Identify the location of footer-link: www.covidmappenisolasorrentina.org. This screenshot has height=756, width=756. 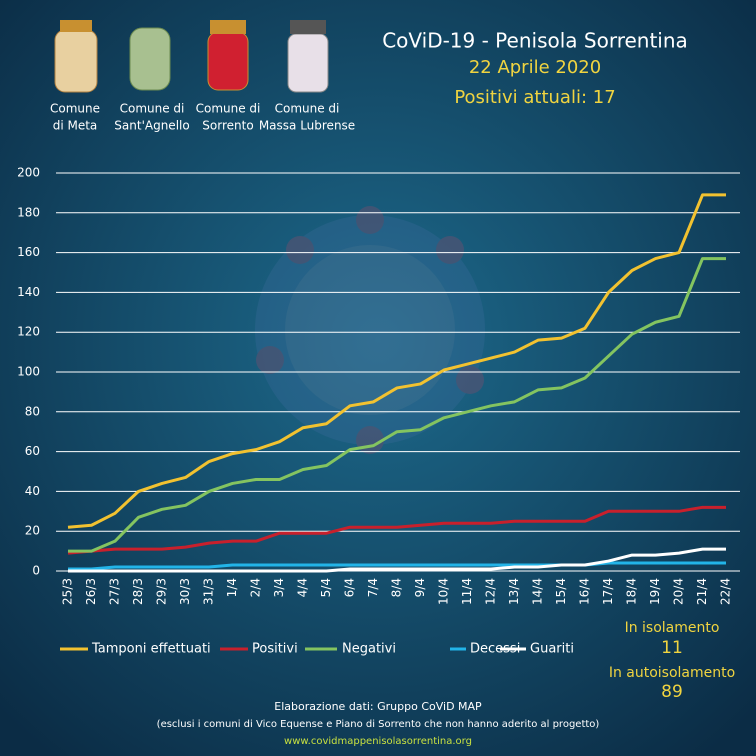
(378, 741).